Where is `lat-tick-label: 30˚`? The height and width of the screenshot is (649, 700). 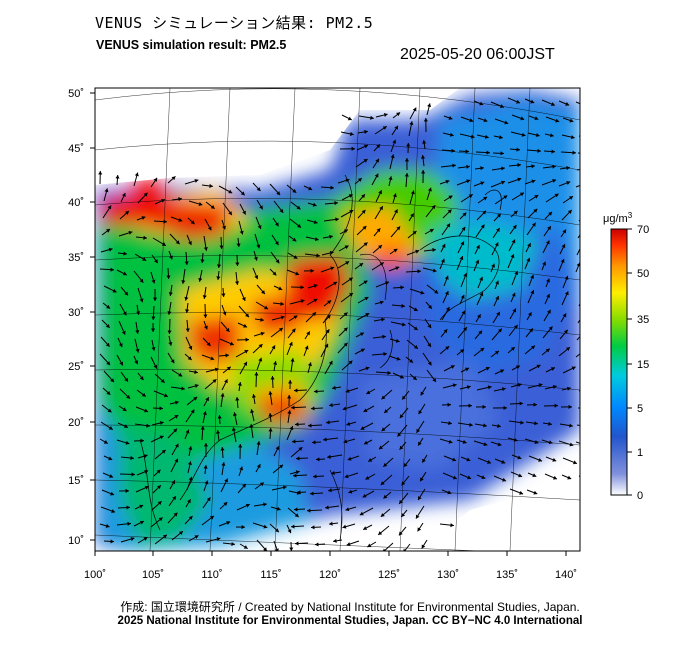
lat-tick-label: 30˚ is located at coordinates (76, 313).